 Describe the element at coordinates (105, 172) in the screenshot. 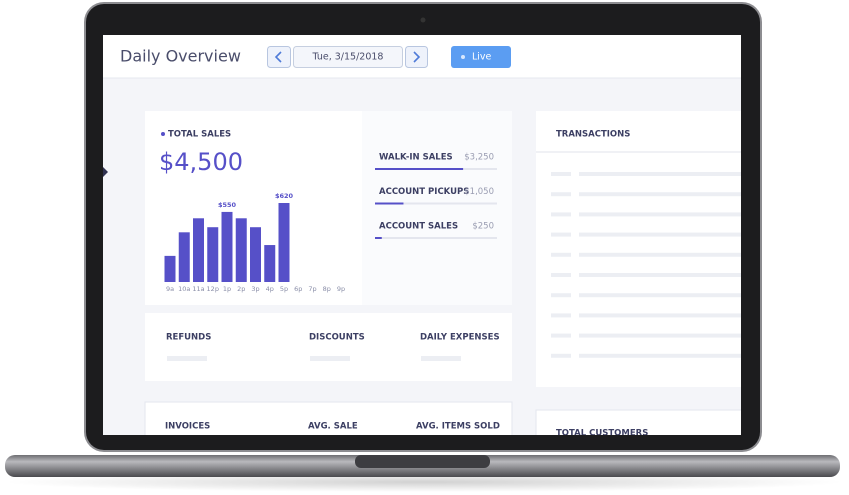

I see `side-handle` at that location.